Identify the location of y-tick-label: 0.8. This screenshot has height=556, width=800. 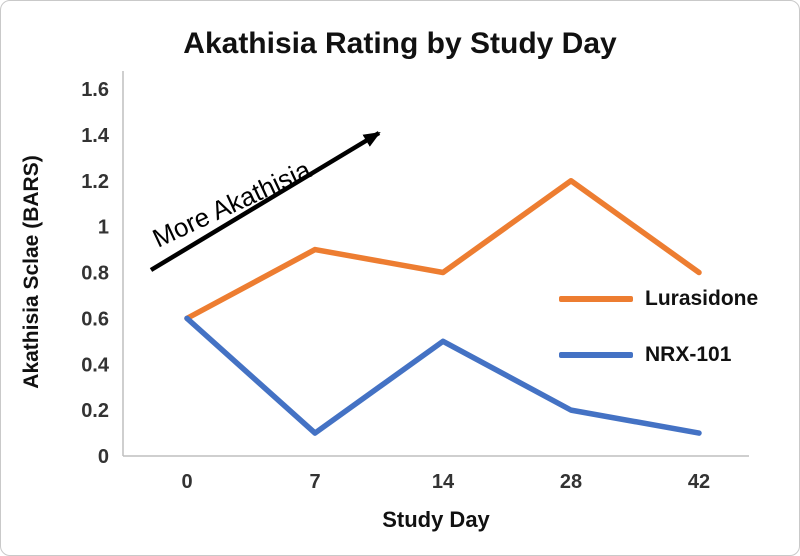
(95, 274).